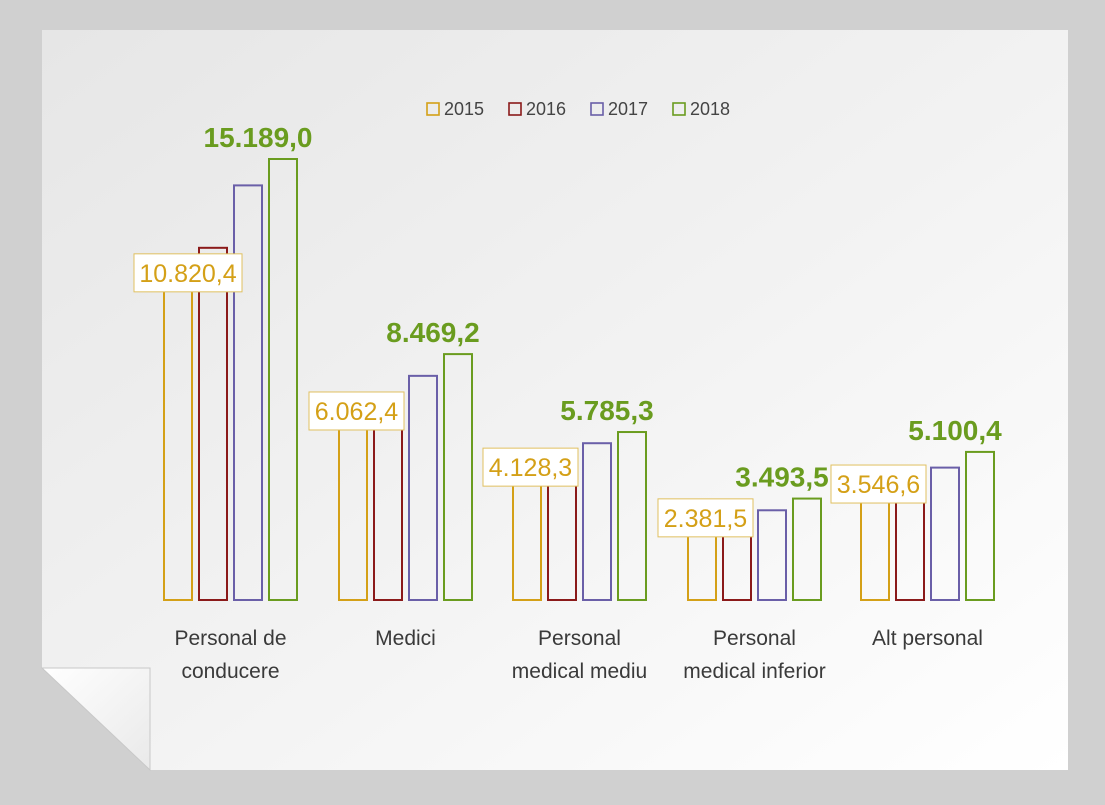  What do you see at coordinates (230, 671) in the screenshot?
I see `category-label: conducere` at bounding box center [230, 671].